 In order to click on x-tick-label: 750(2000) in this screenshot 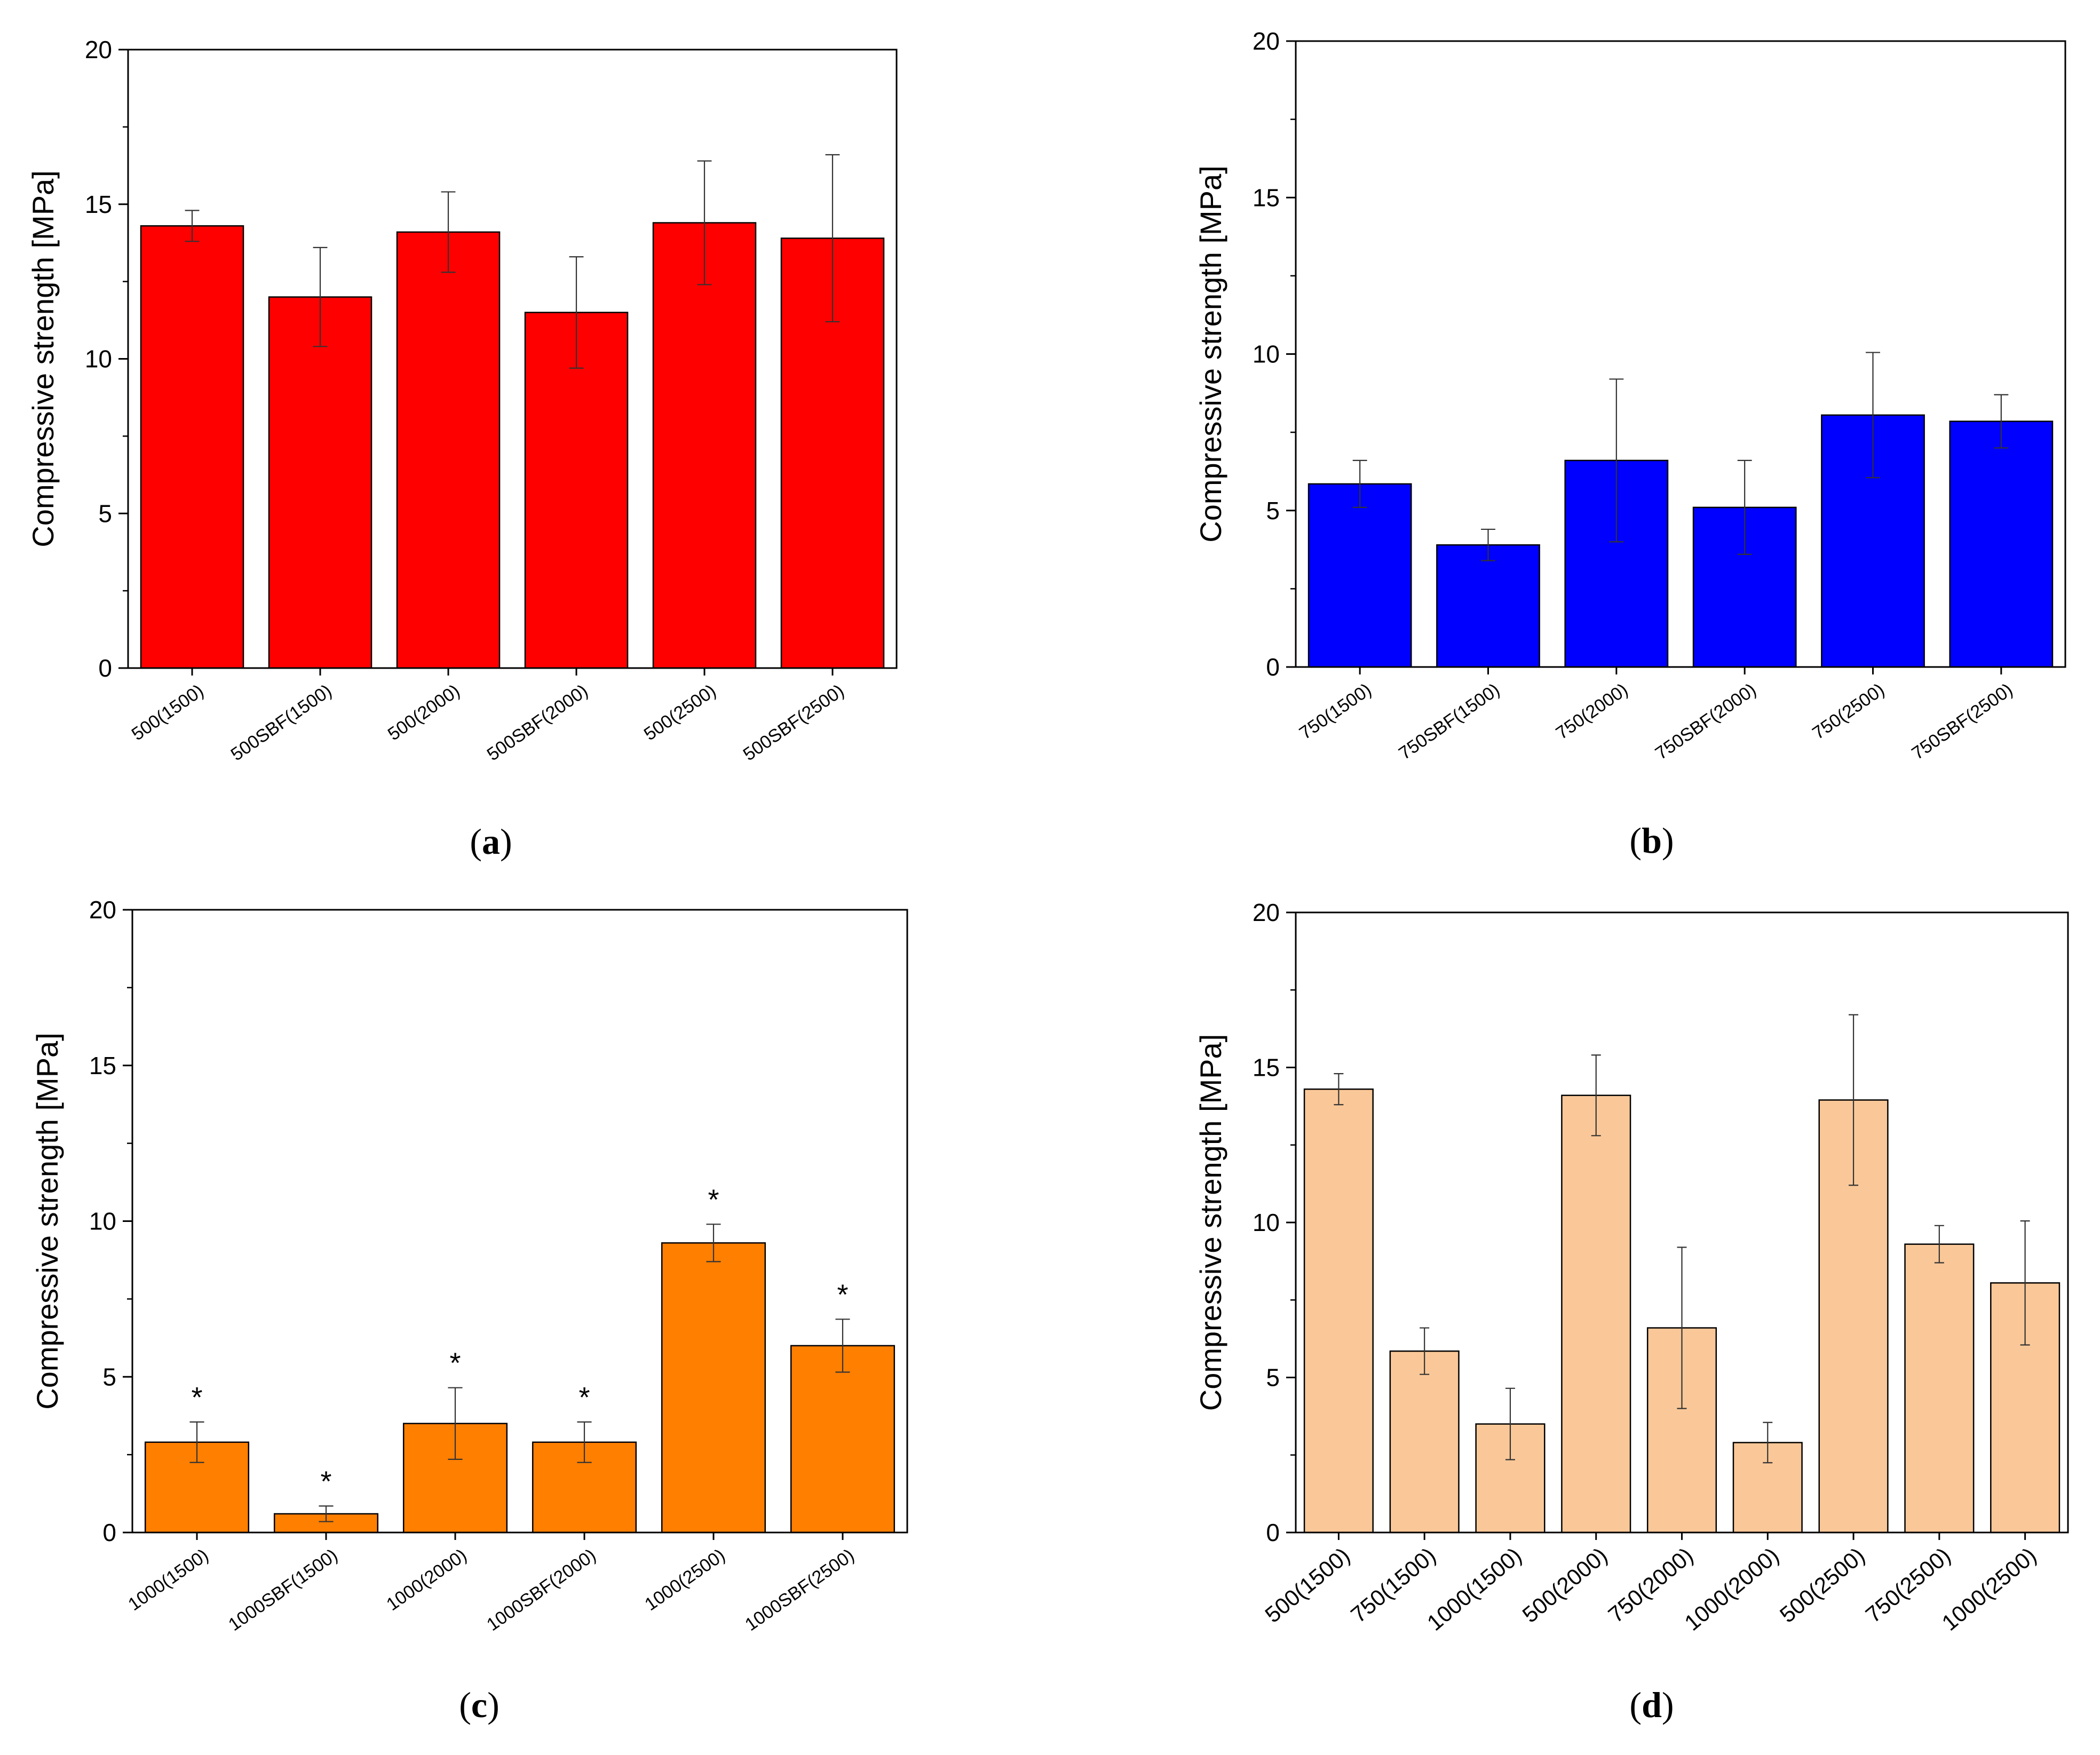, I will do `click(1592, 711)`.